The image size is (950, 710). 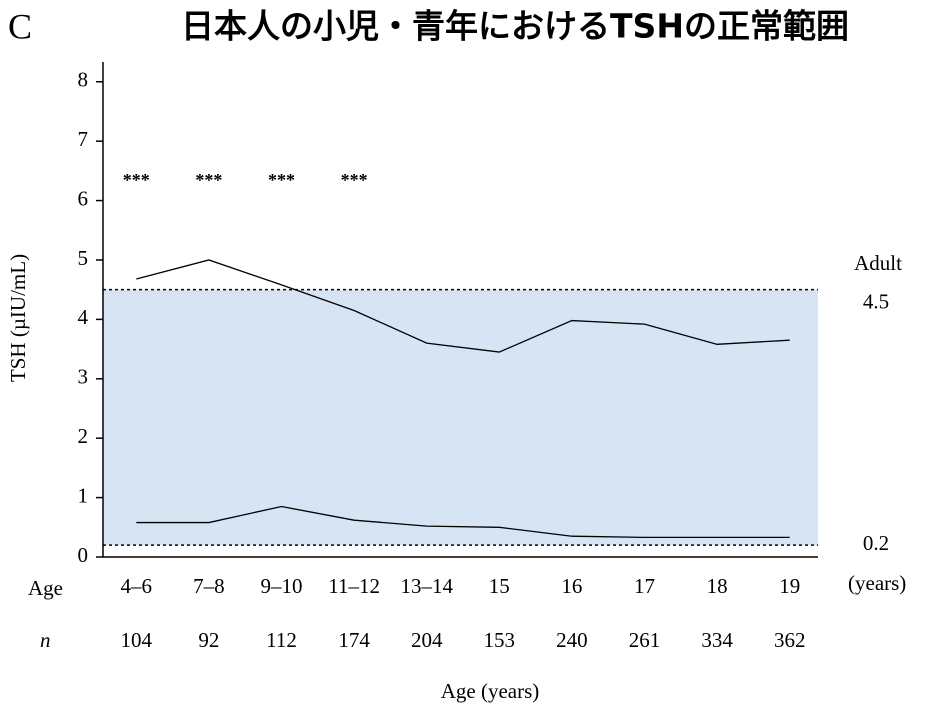 I want to click on y-tick-label: 5, so click(x=83, y=258).